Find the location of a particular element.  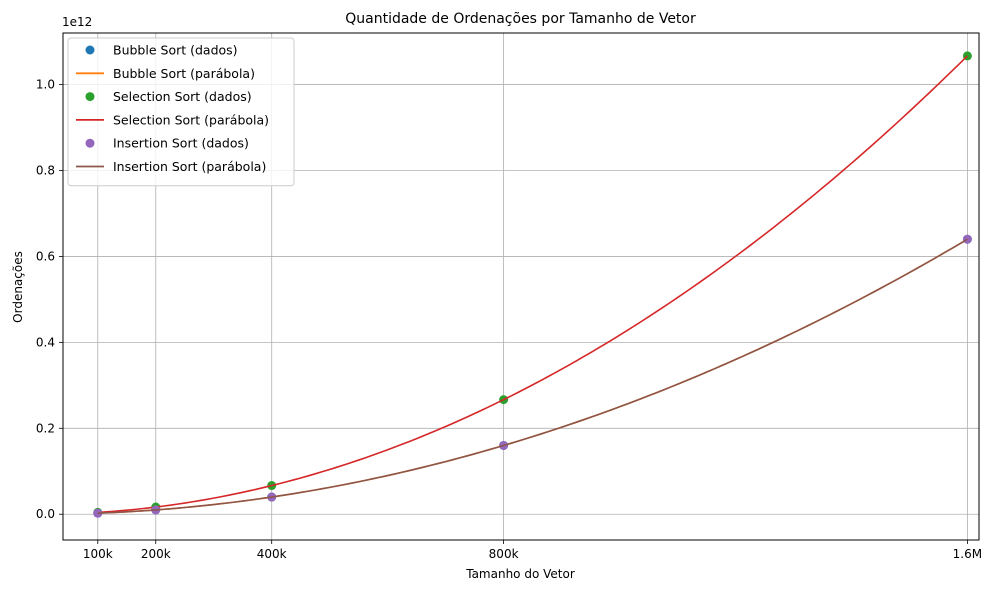

legend-box is located at coordinates (181, 112).